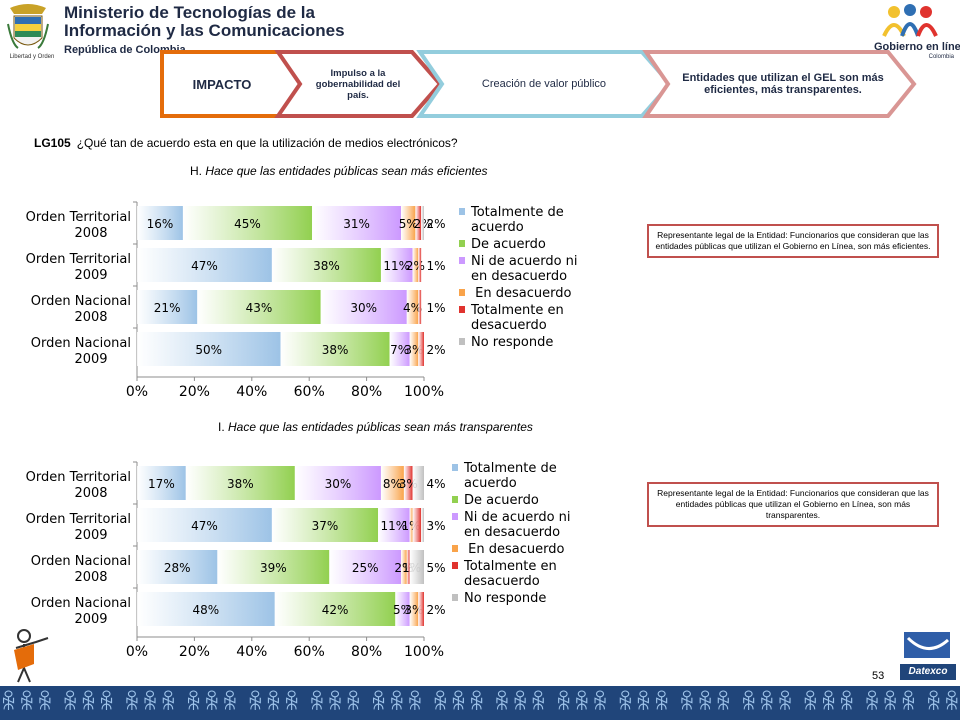 This screenshot has width=960, height=720. I want to click on legend-label: No responde, so click(505, 598).